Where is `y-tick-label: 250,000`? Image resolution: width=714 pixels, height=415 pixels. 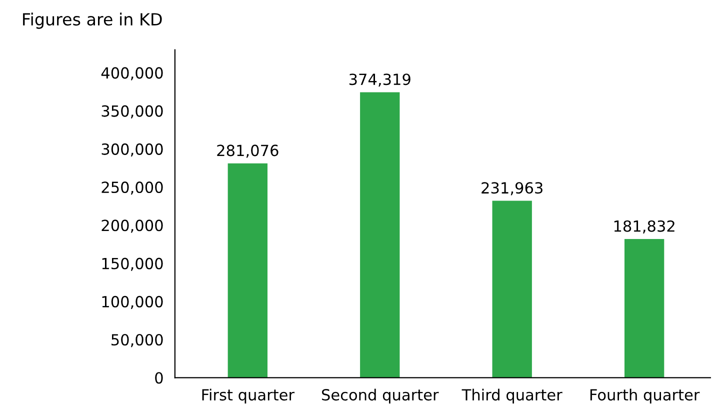 y-tick-label: 250,000 is located at coordinates (132, 188).